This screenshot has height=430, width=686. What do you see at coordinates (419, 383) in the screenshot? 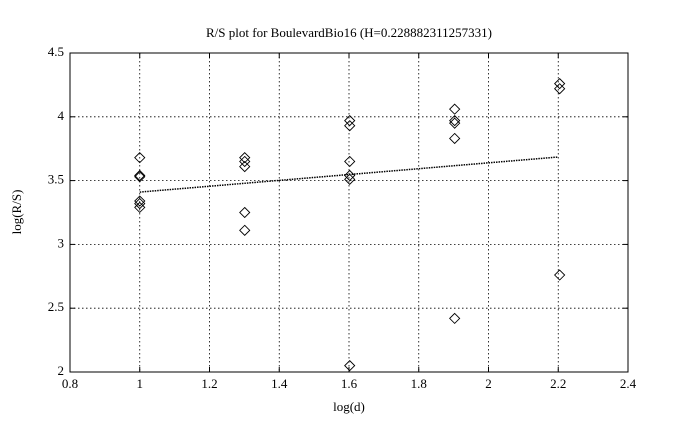
I see `x-tick-label: 1.8` at bounding box center [419, 383].